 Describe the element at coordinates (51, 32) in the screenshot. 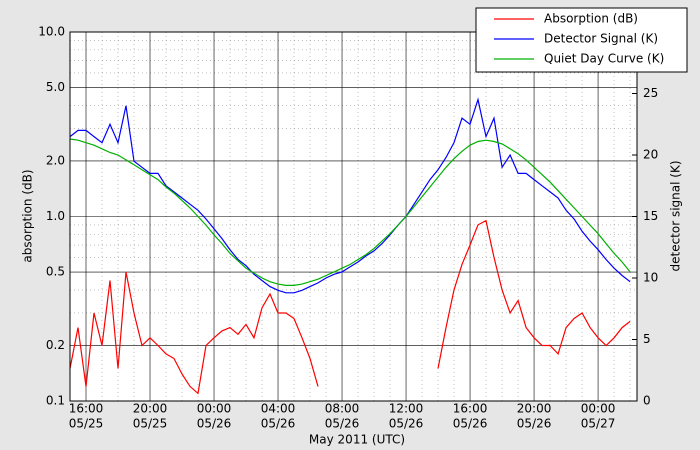

I see `y-tick-label: 10.0` at that location.